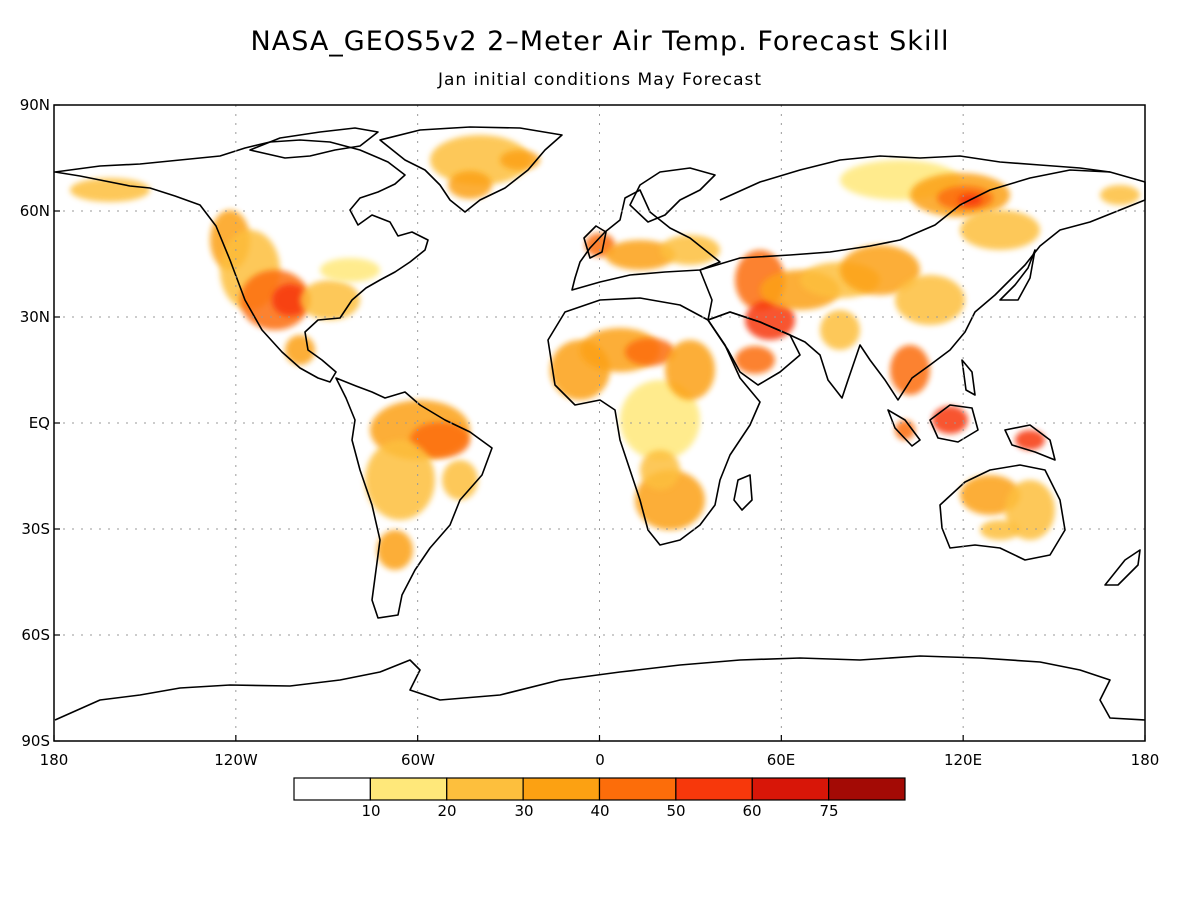 The width and height of the screenshot is (1200, 900). Describe the element at coordinates (371, 811) in the screenshot. I see `colorbar-label-10: 10` at that location.